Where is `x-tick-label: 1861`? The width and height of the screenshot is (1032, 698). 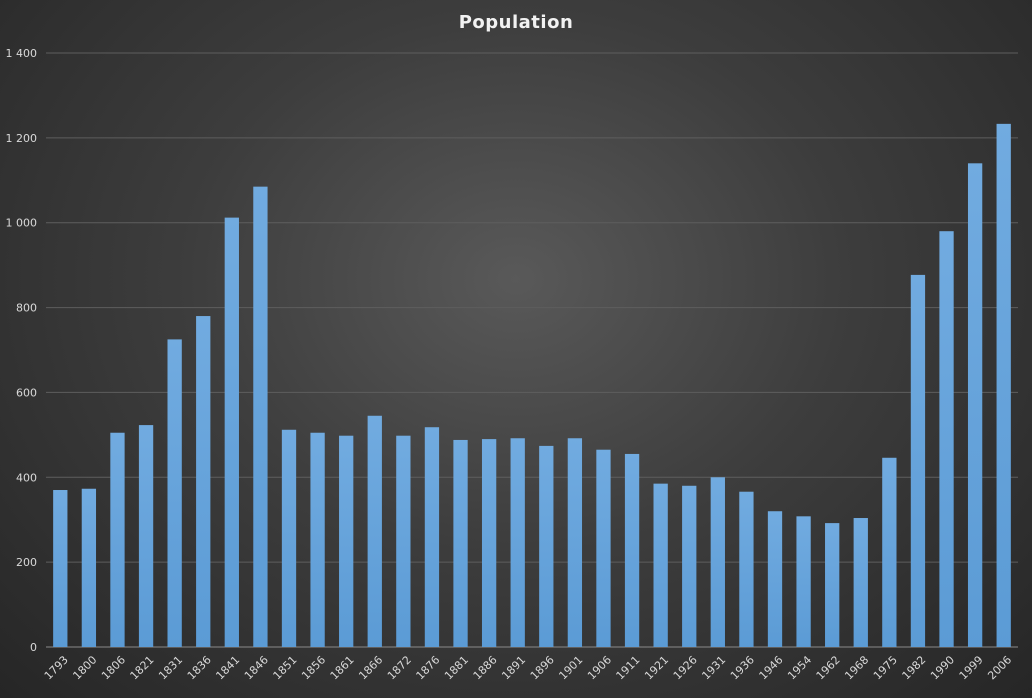 x-tick-label: 1861 is located at coordinates (342, 667).